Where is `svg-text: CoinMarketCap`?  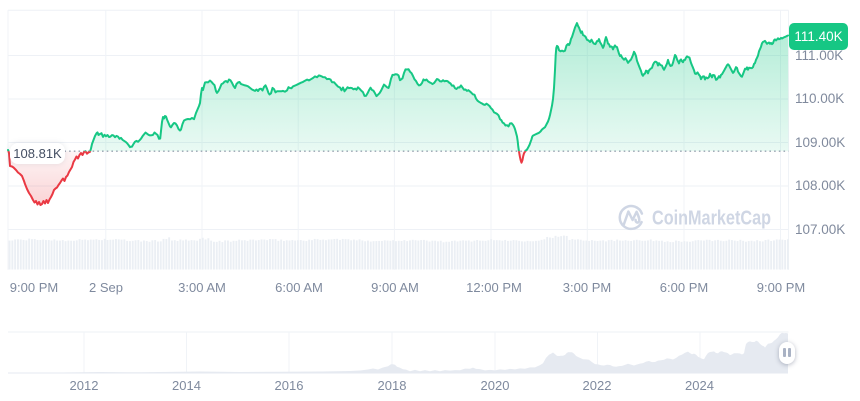
svg-text: CoinMarketCap is located at coordinates (711, 218).